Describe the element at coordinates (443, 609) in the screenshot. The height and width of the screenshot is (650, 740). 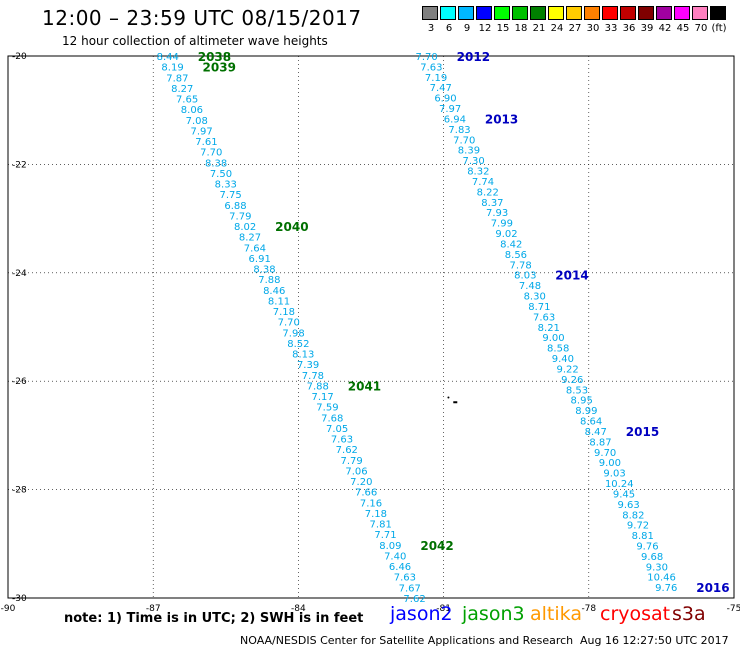
I see `longitude-tick-label: -81` at that location.